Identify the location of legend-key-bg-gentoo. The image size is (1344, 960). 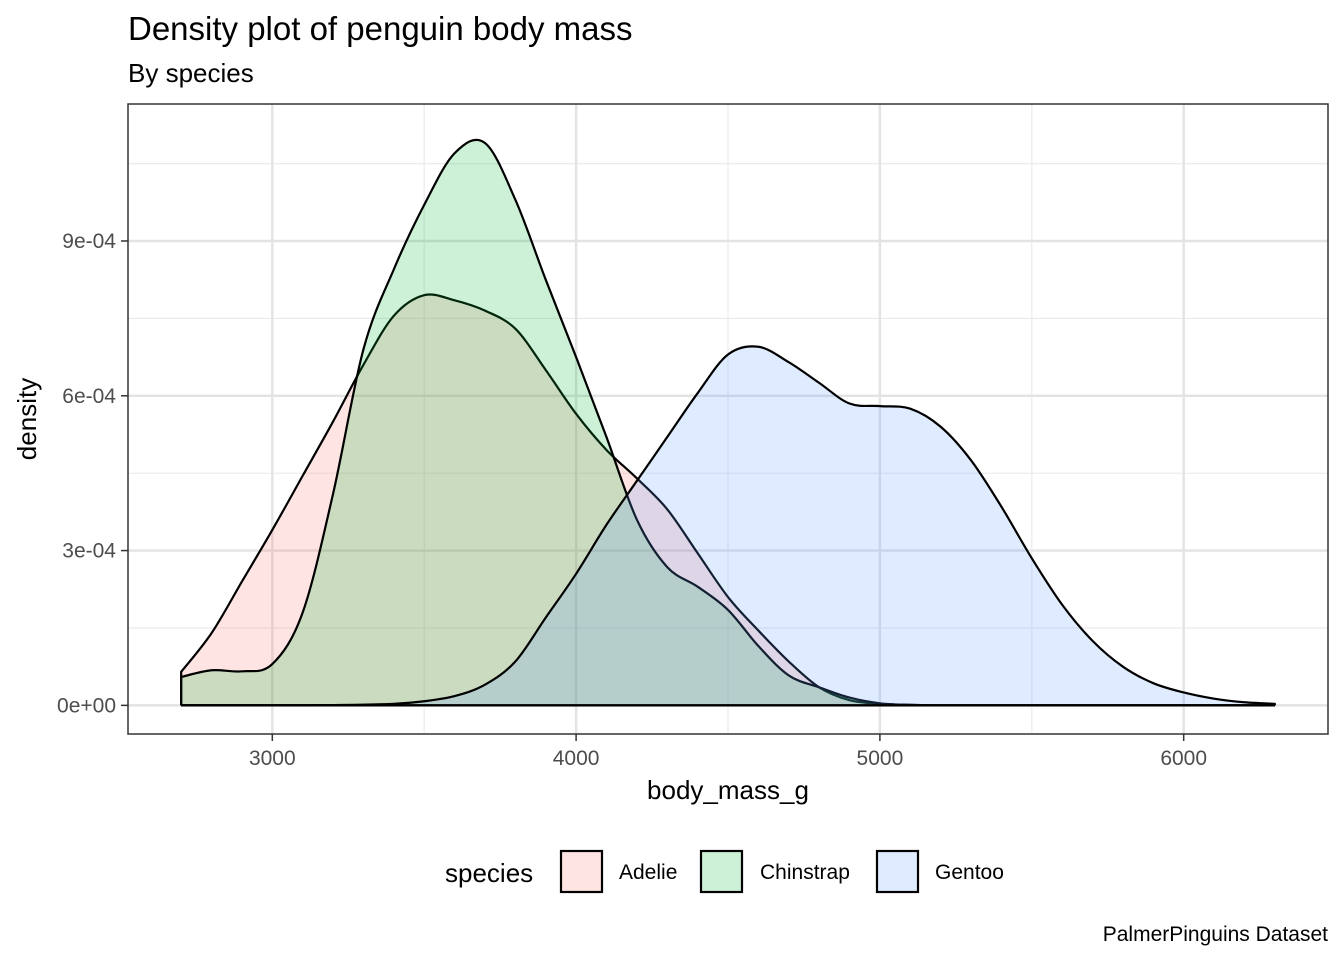
(897, 871).